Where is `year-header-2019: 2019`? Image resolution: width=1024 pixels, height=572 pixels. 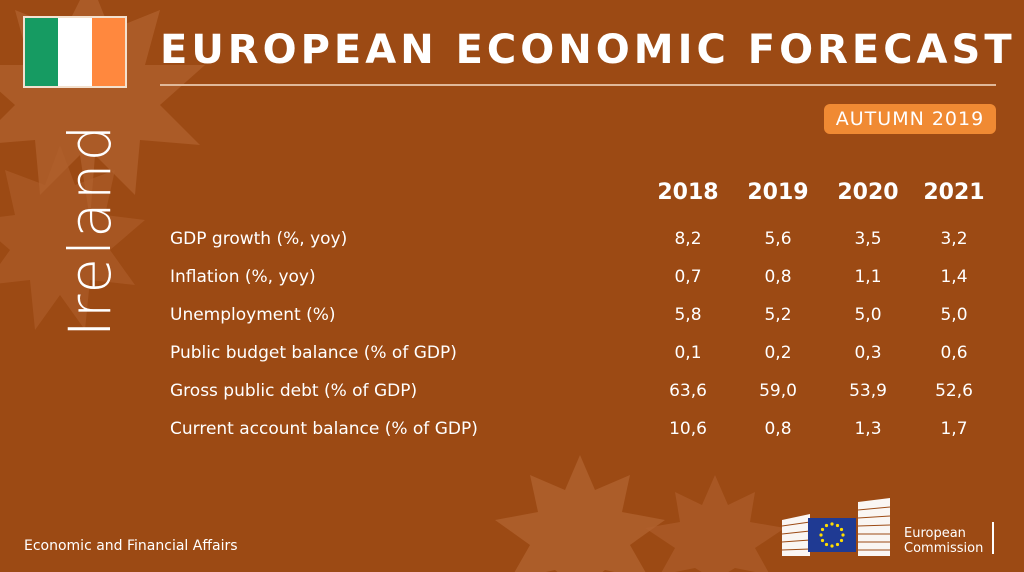
year-header-2019: 2019 is located at coordinates (778, 192).